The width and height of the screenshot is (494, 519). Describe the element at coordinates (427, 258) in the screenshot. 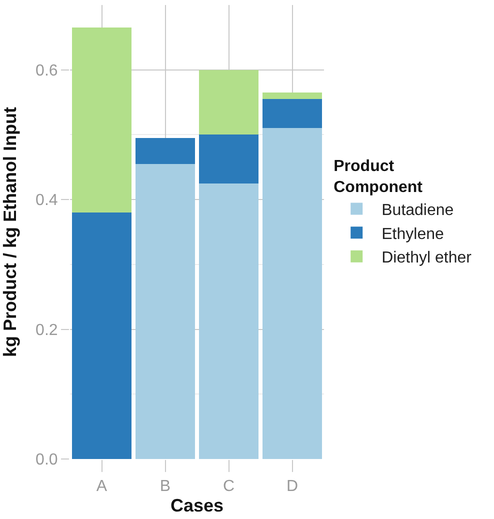

I see `legend-label: Diethyl ether` at that location.